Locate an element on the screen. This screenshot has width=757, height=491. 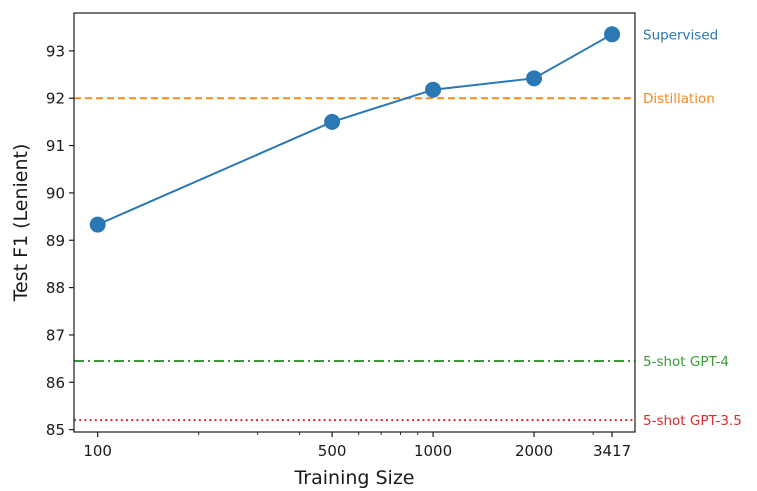
reference-line-label: 5-shot GPT-4 is located at coordinates (686, 362).